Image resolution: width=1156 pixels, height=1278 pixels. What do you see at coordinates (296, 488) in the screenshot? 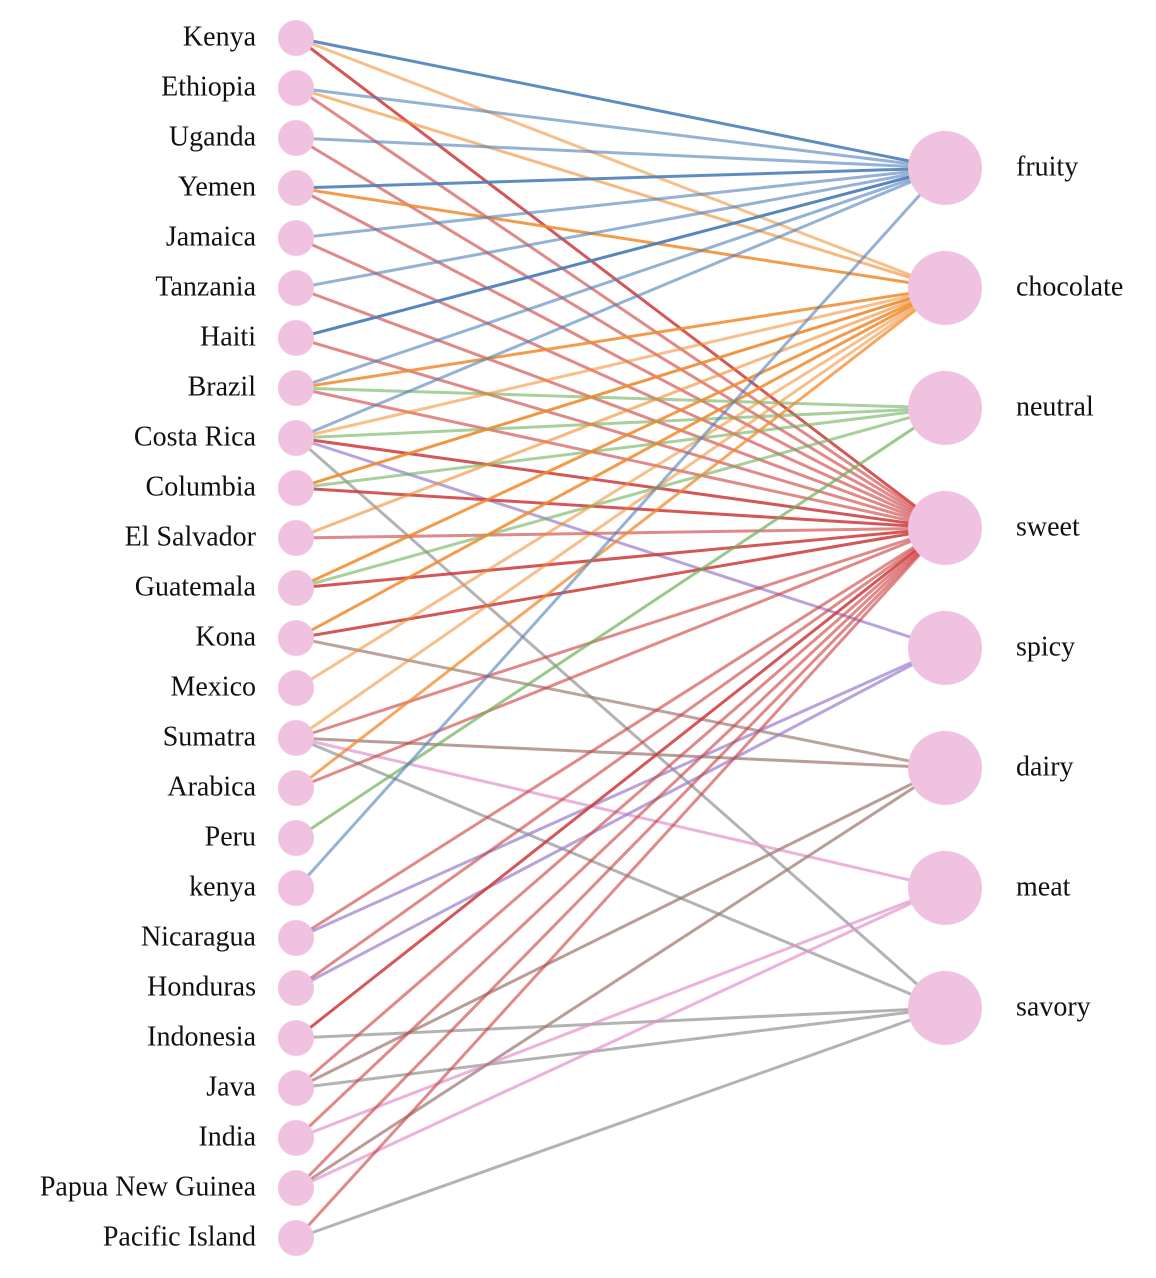
I see `source-node-columbia` at bounding box center [296, 488].